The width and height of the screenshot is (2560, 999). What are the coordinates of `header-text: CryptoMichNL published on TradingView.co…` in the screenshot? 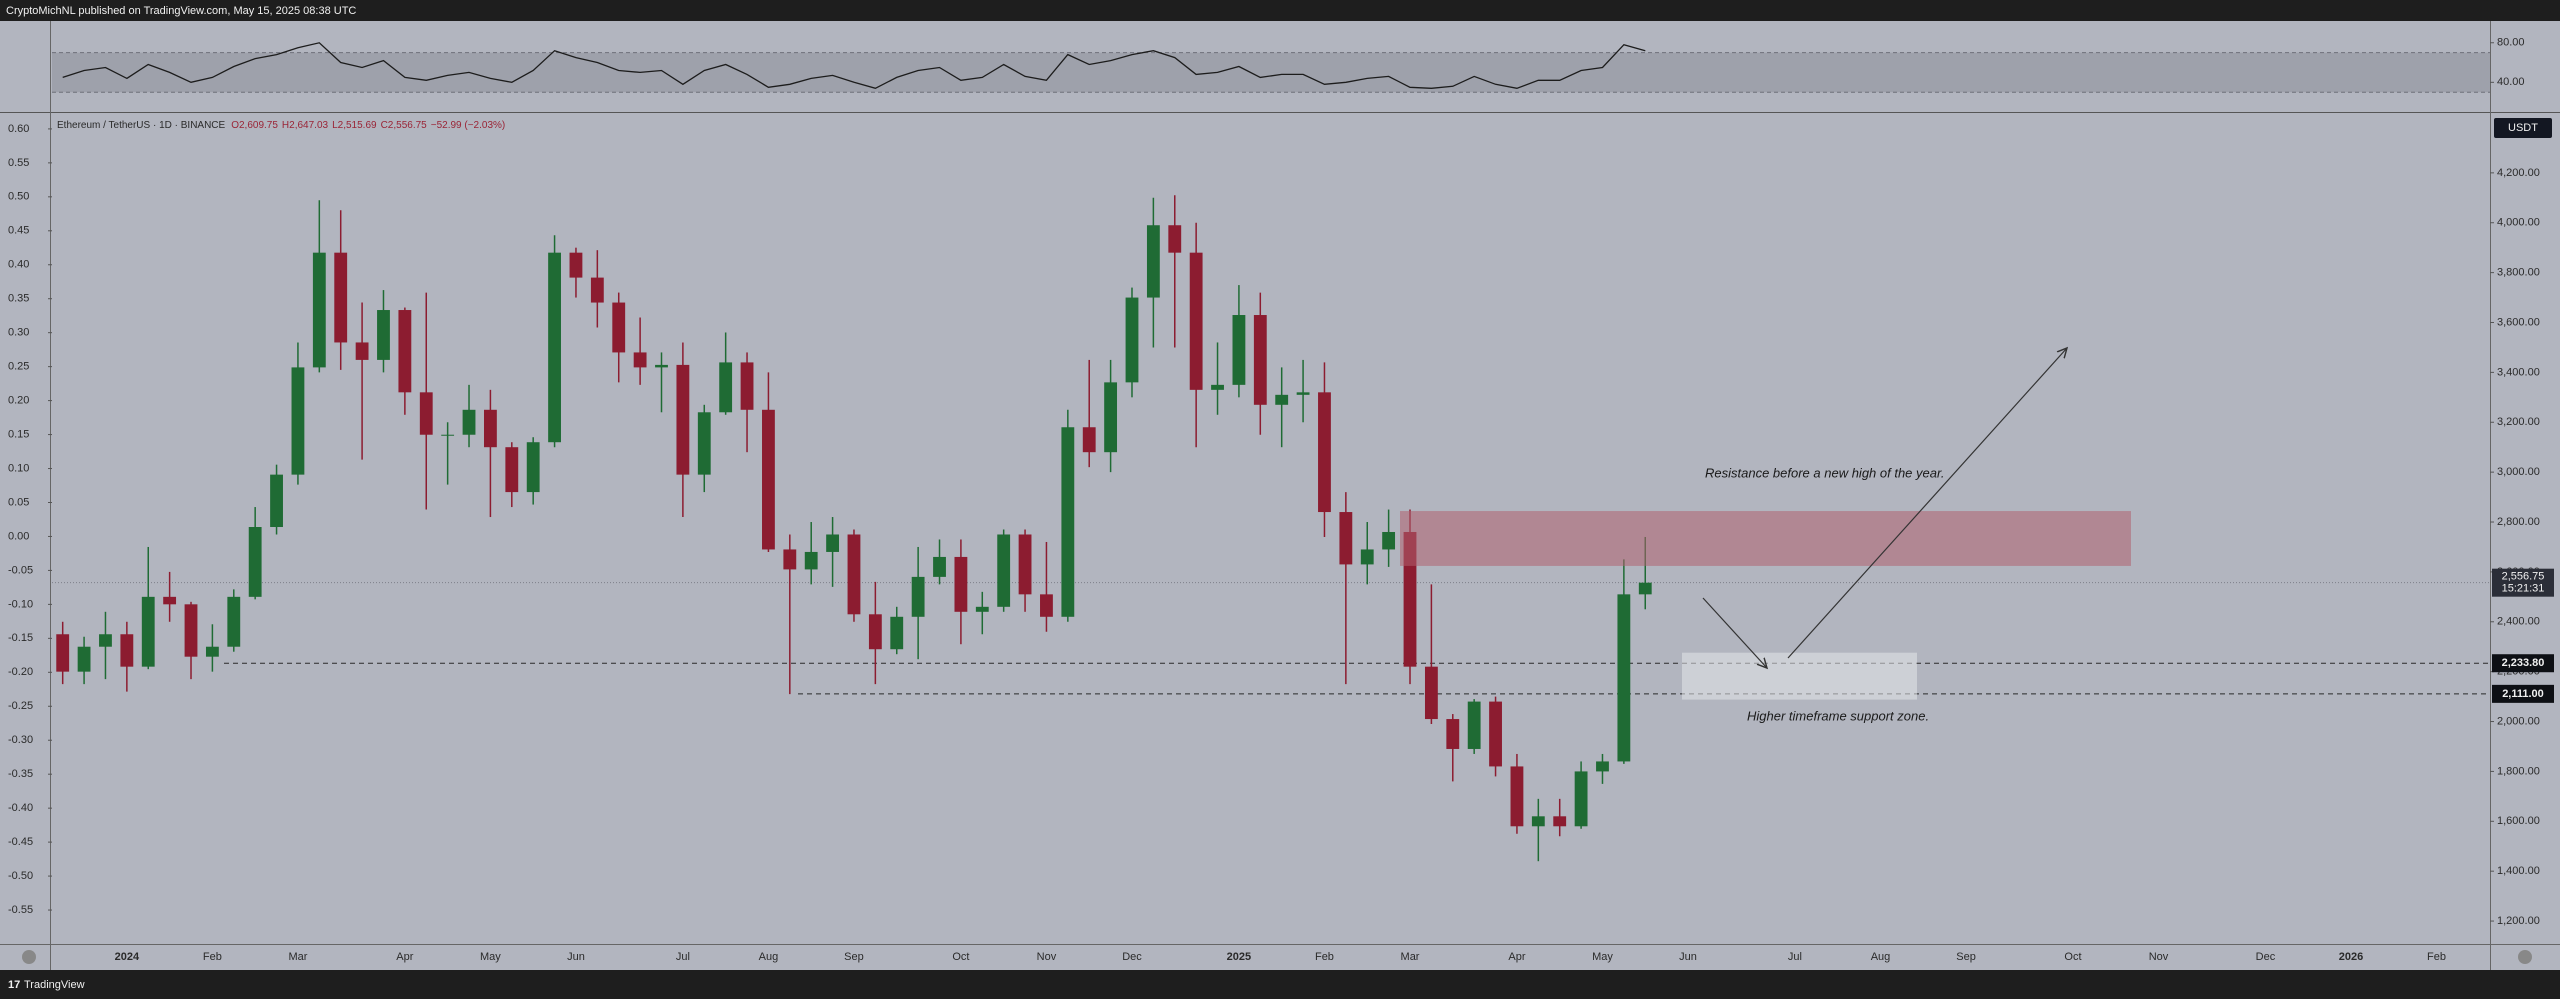 It's located at (181, 11).